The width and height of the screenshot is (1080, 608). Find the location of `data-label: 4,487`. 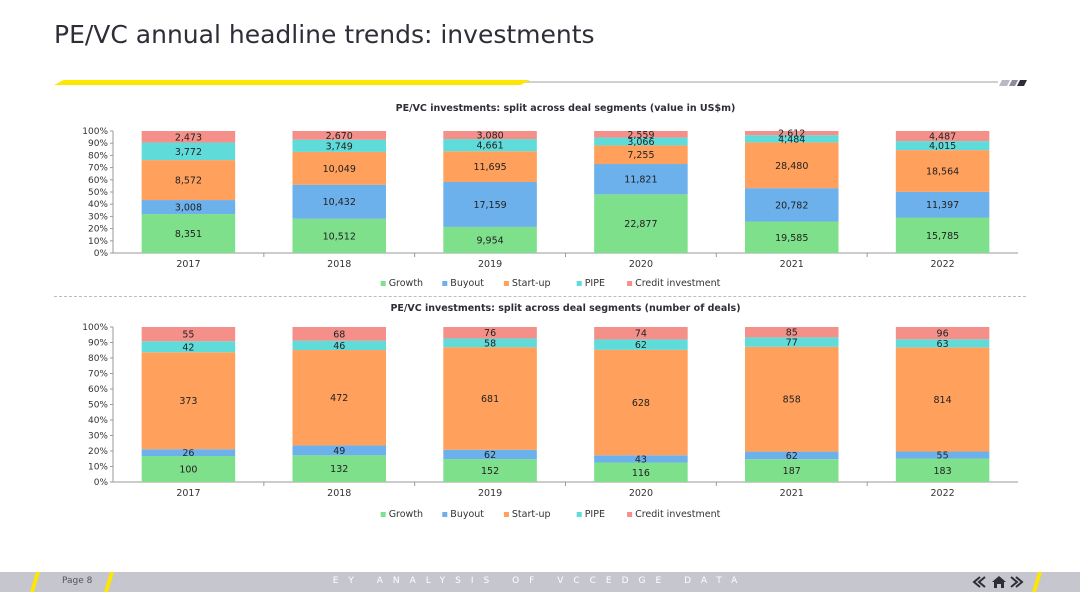

data-label: 4,487 is located at coordinates (942, 137).